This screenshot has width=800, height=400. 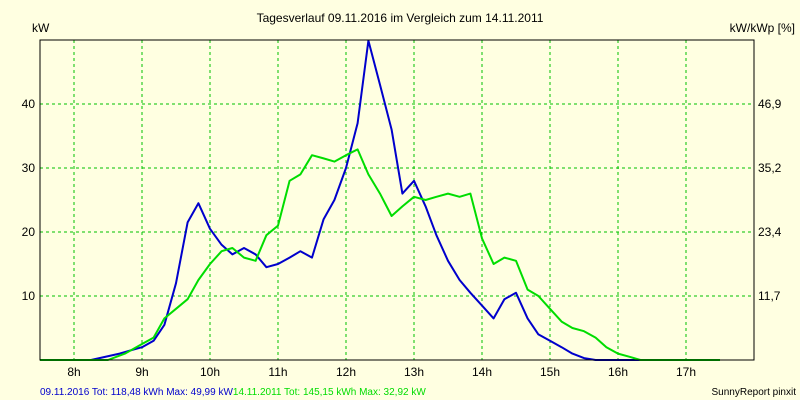 What do you see at coordinates (762, 28) in the screenshot?
I see `y-axis-label-right: kW/kWp [%]` at bounding box center [762, 28].